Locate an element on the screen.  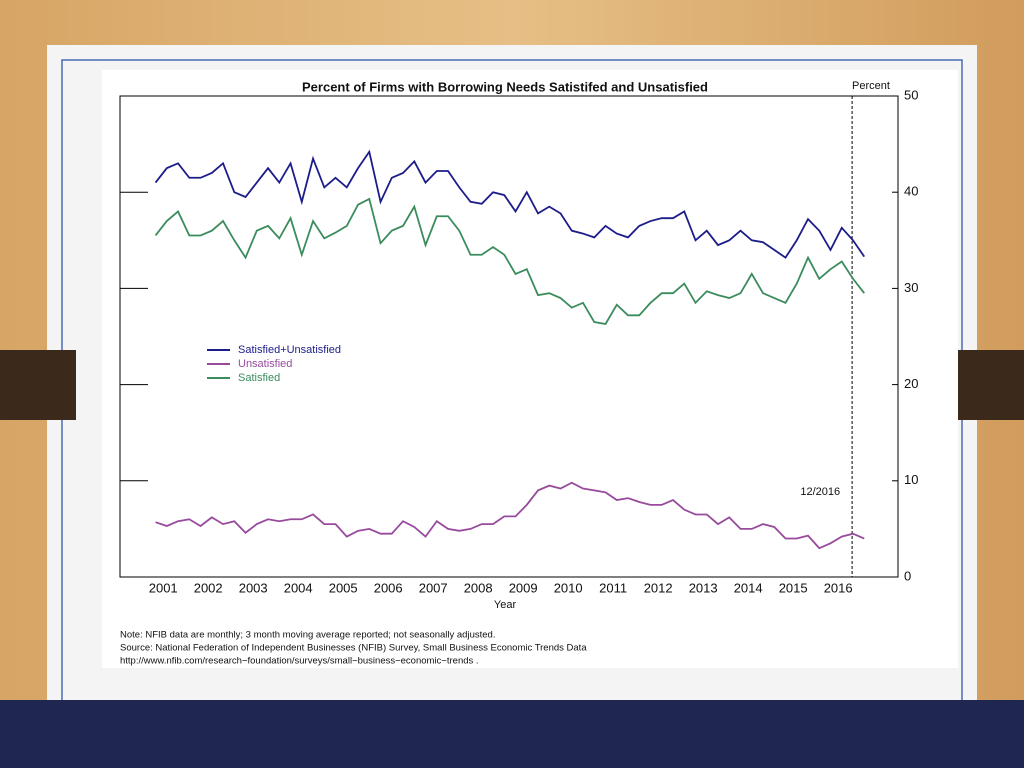
x-tick-label: 2011 is located at coordinates (613, 587).